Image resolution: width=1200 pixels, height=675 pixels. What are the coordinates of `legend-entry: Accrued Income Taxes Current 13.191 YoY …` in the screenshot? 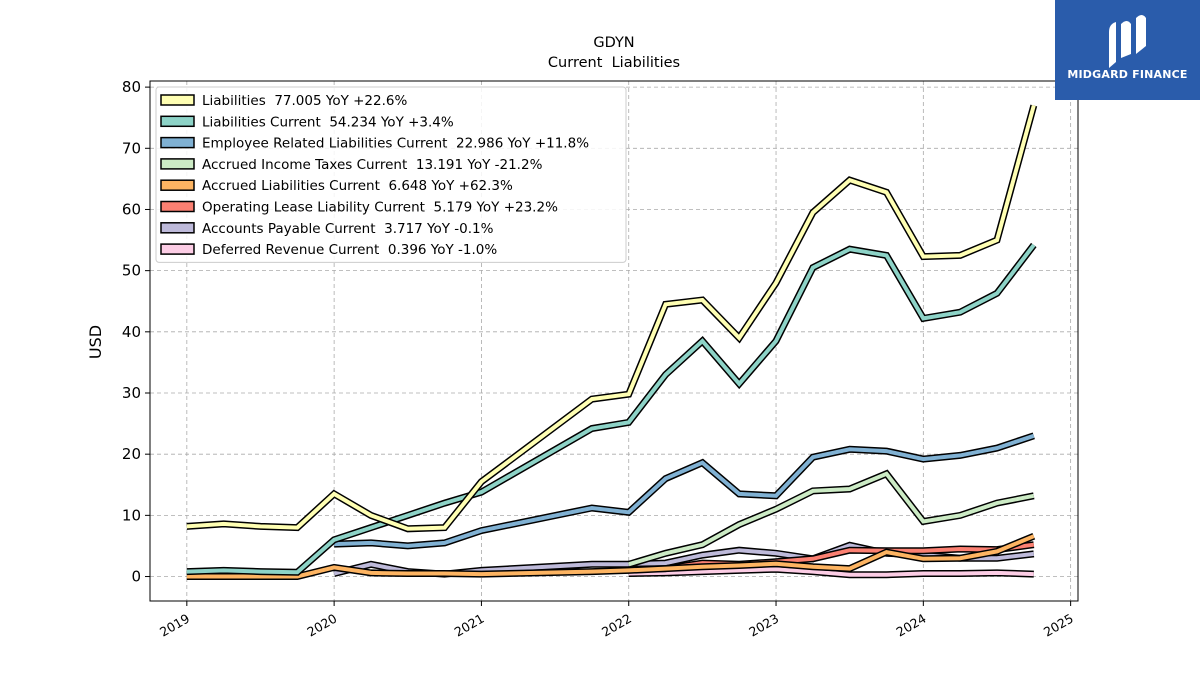 It's located at (372, 165).